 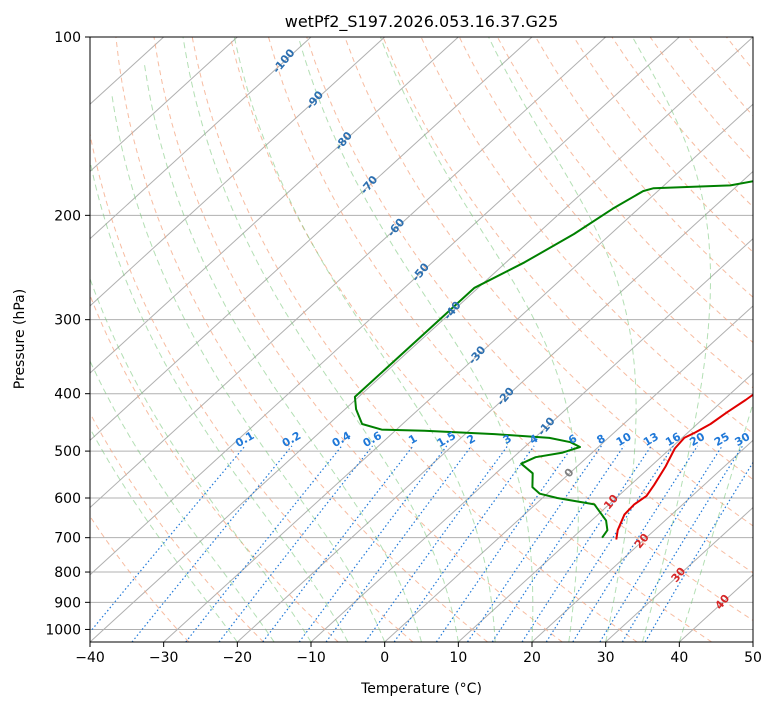 I want to click on y-tick-label: 1000, so click(x=63, y=630).